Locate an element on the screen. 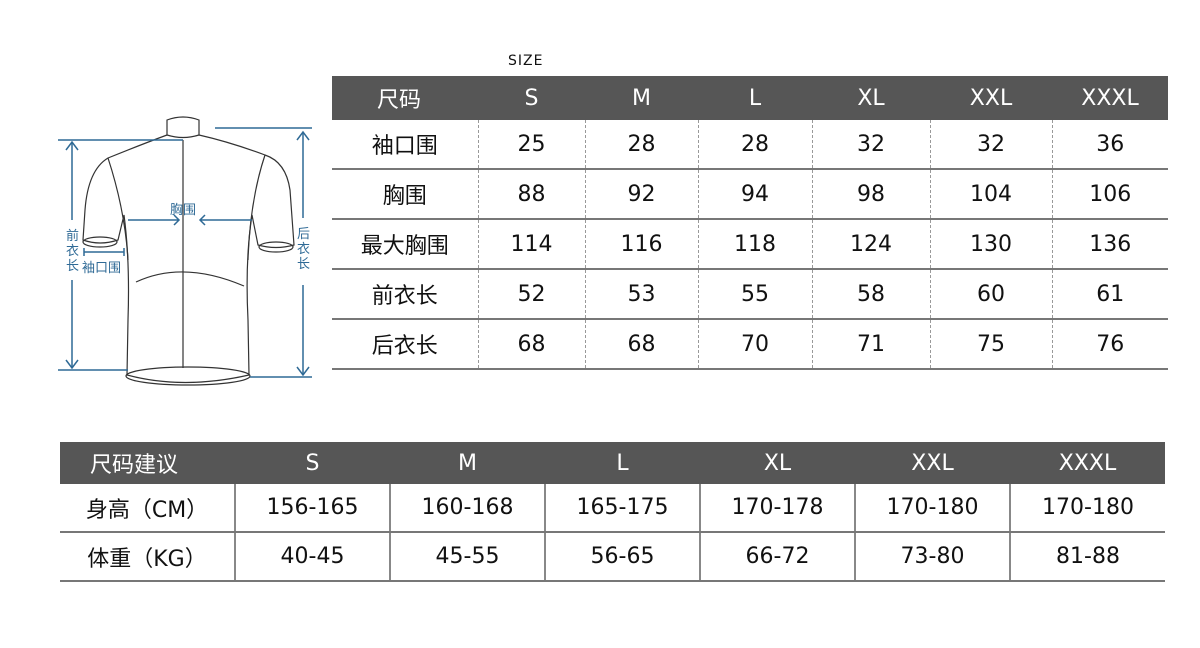 The width and height of the screenshot is (1200, 648). table-row: 后衣长 68 68 70 71 75 76 is located at coordinates (750, 344).